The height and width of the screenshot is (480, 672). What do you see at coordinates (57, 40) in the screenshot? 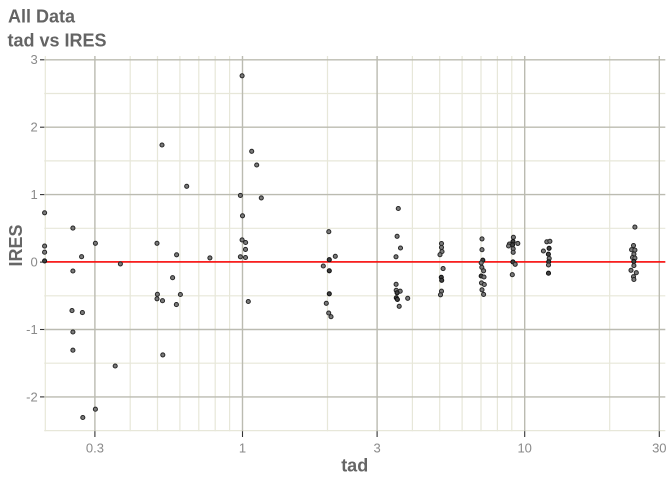
I see `svg-text: tad vs IRES` at bounding box center [57, 40].